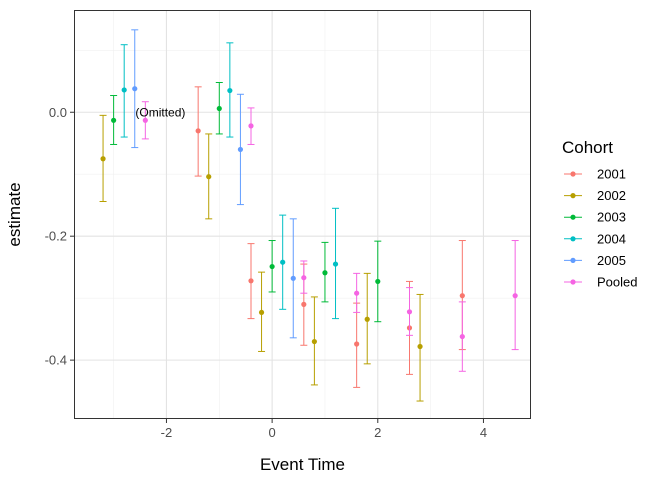 Image resolution: width=672 pixels, height=480 pixels. What do you see at coordinates (58, 112) in the screenshot?
I see `y-tick-label: 0.0` at bounding box center [58, 112].